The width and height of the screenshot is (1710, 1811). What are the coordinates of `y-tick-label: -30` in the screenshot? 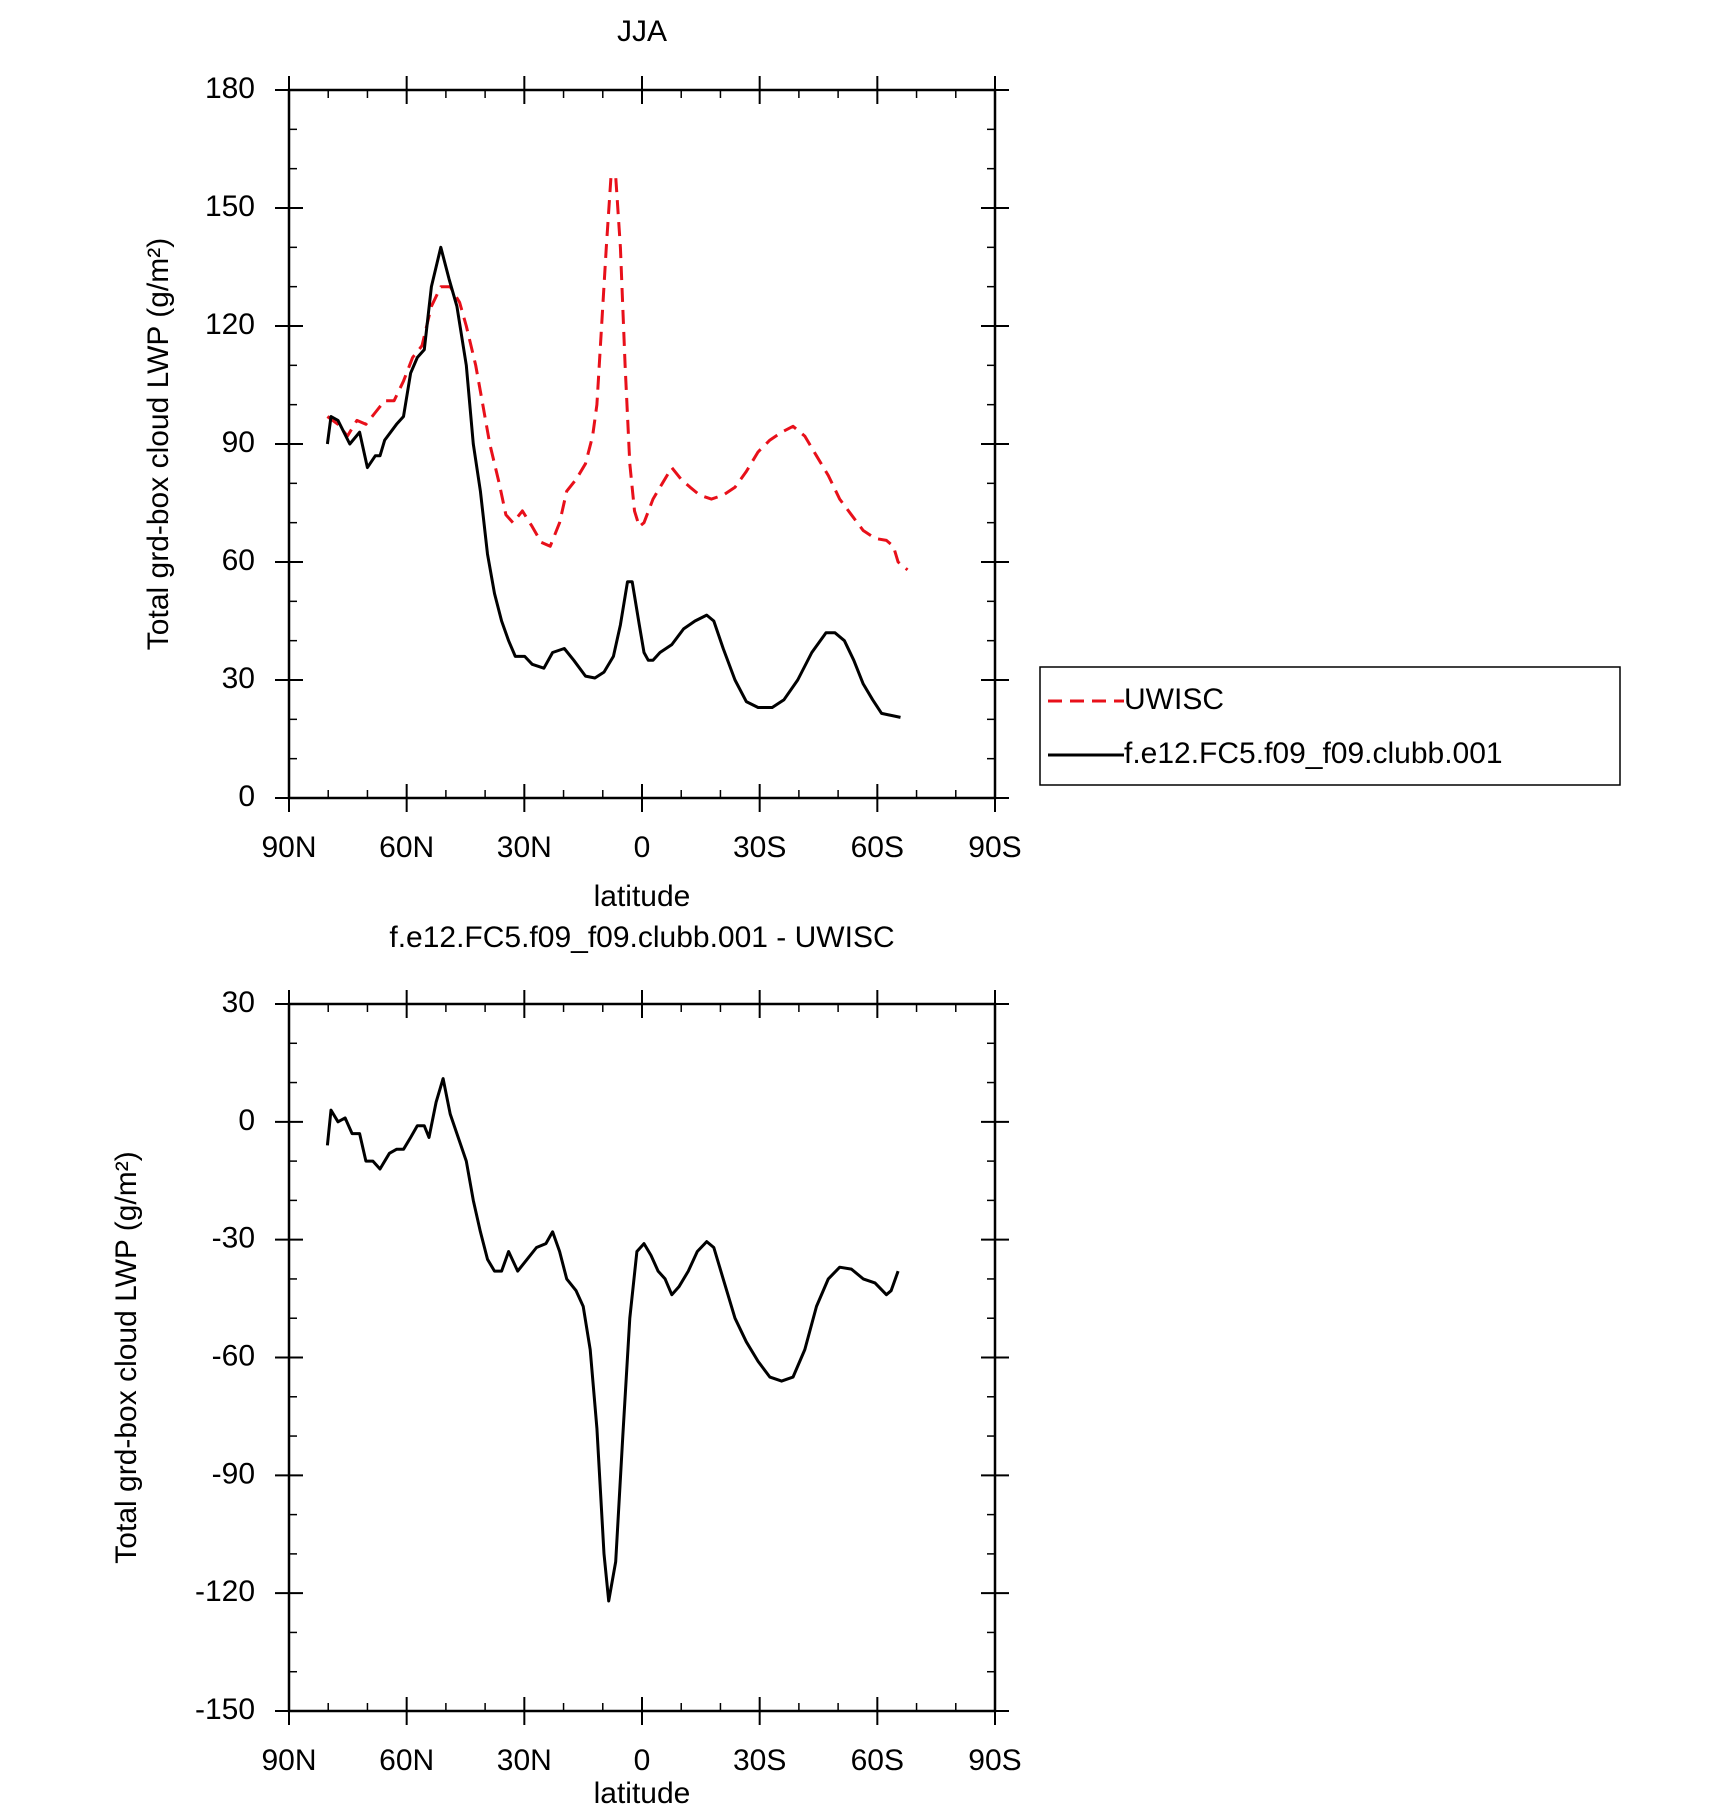 It's located at (233, 1238).